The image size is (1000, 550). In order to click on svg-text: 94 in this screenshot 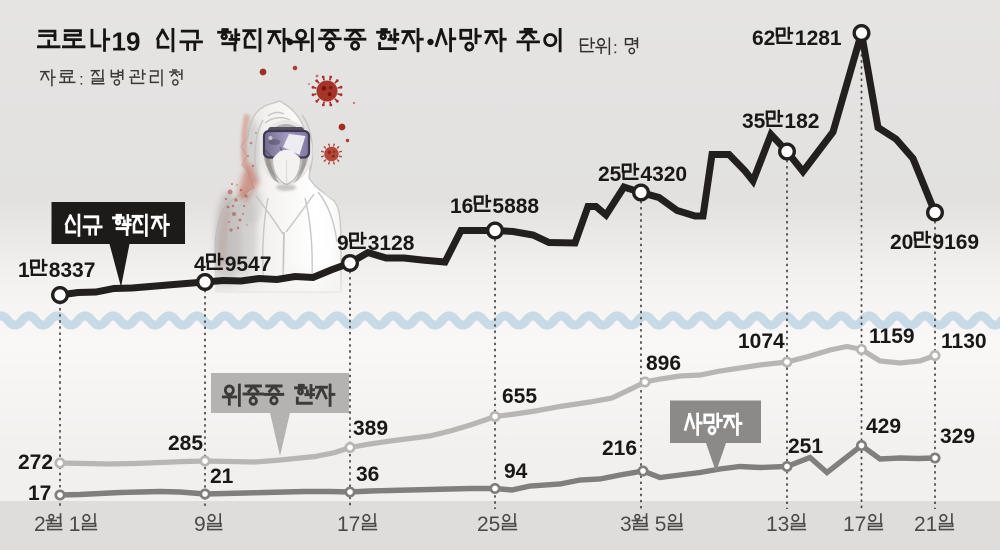, I will do `click(516, 471)`.